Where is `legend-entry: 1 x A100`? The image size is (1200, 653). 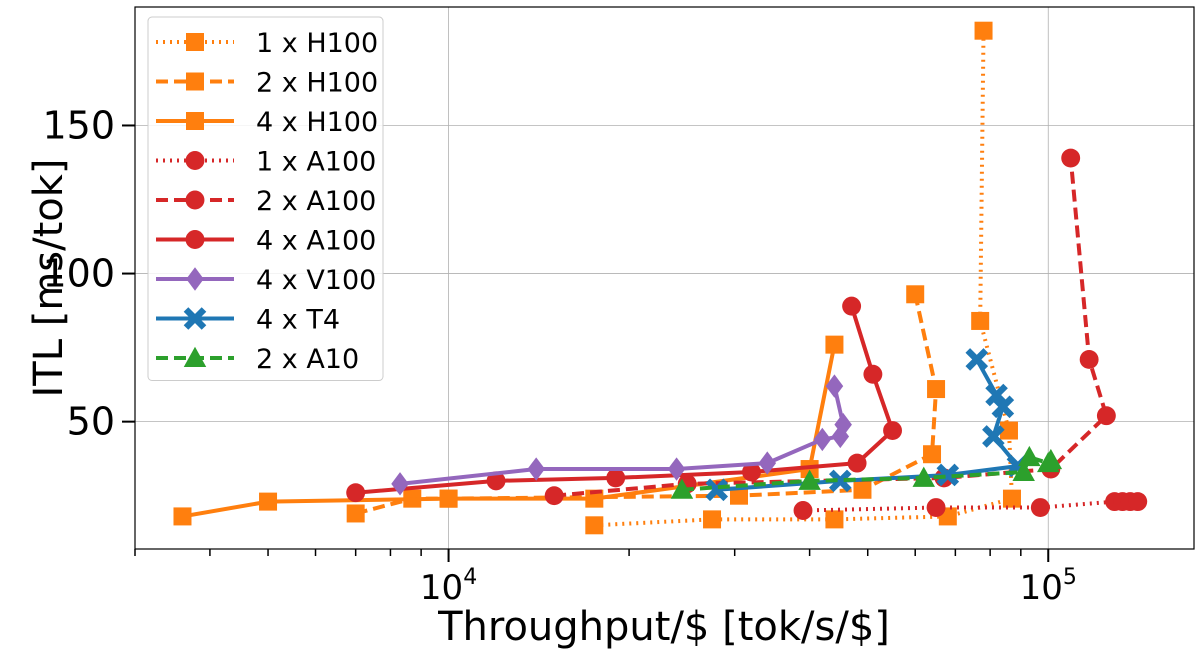
legend-entry: 1 x A100 is located at coordinates (266, 162).